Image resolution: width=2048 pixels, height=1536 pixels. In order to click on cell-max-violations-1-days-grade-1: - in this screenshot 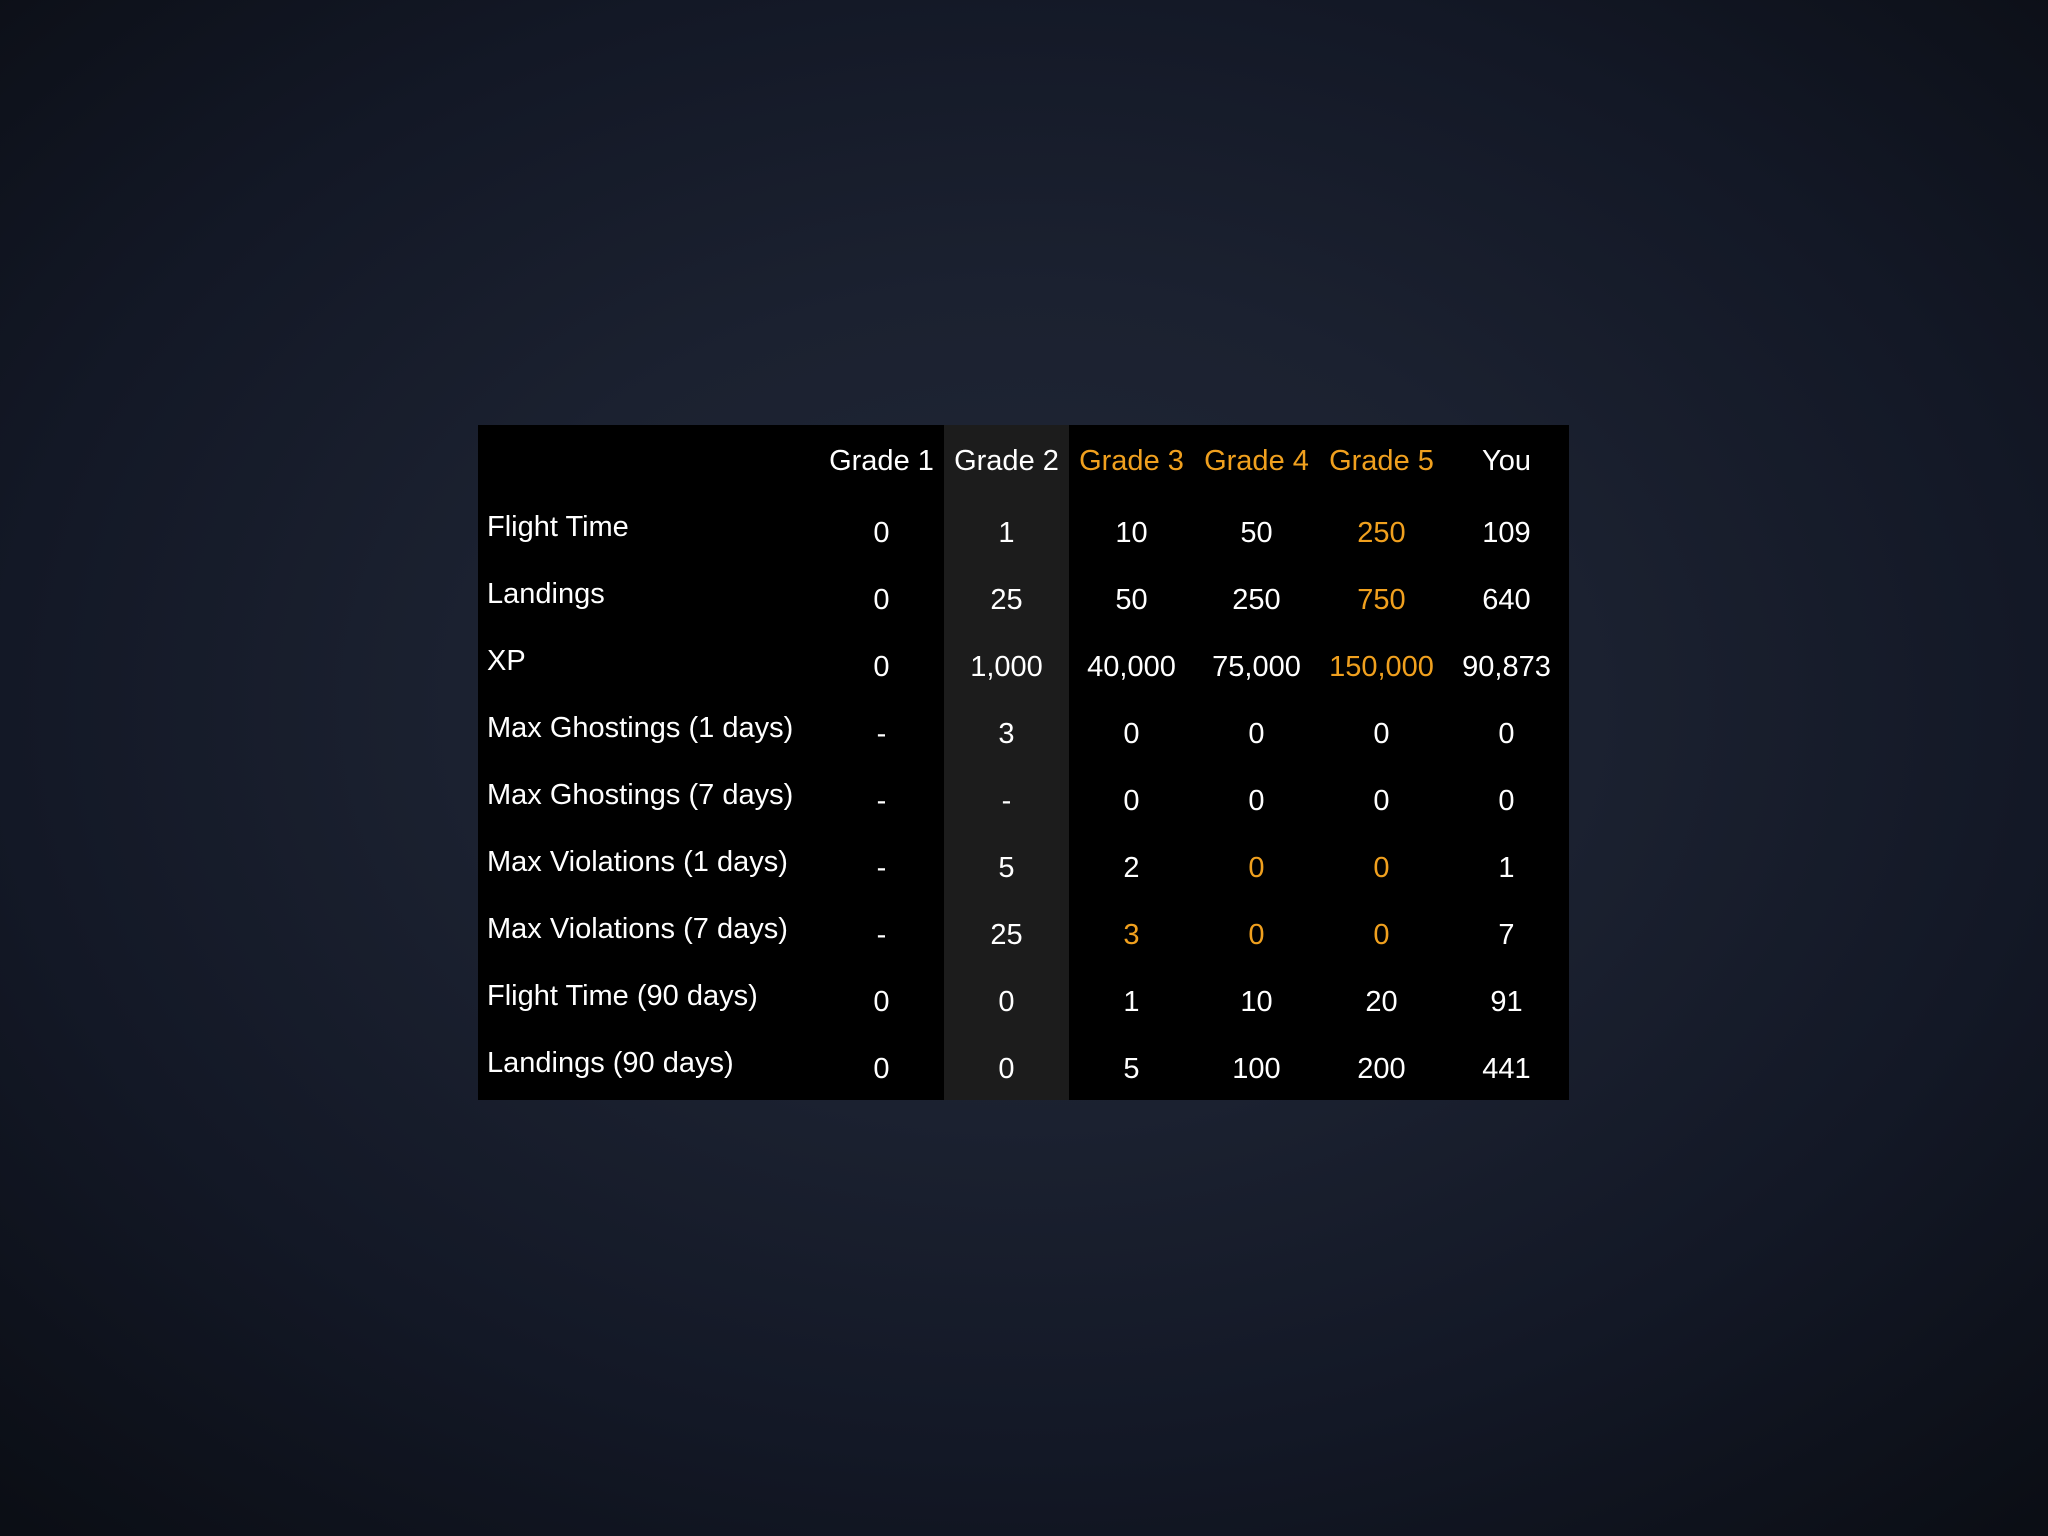, I will do `click(881, 868)`.